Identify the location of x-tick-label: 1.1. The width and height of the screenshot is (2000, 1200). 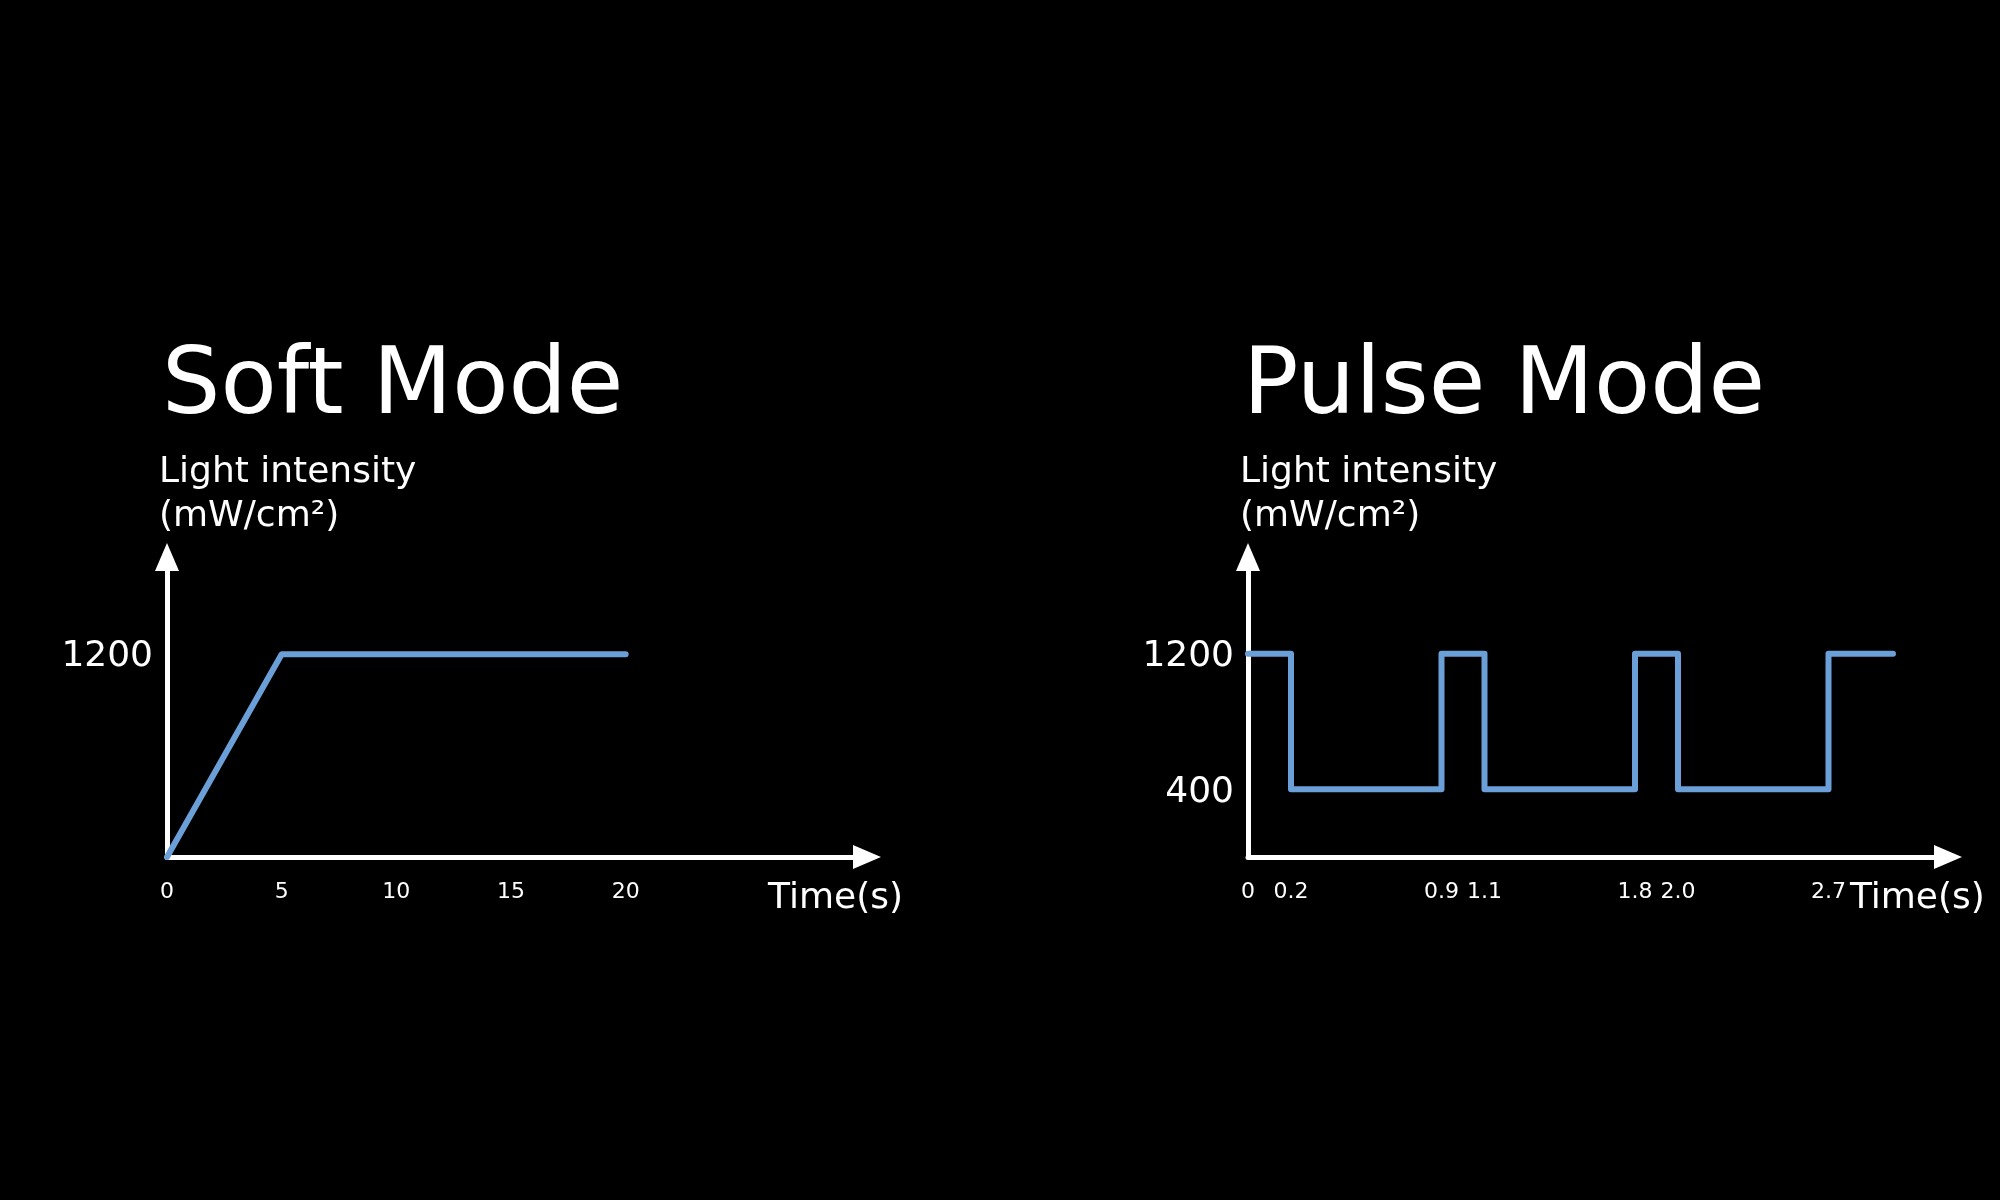
(1484, 890).